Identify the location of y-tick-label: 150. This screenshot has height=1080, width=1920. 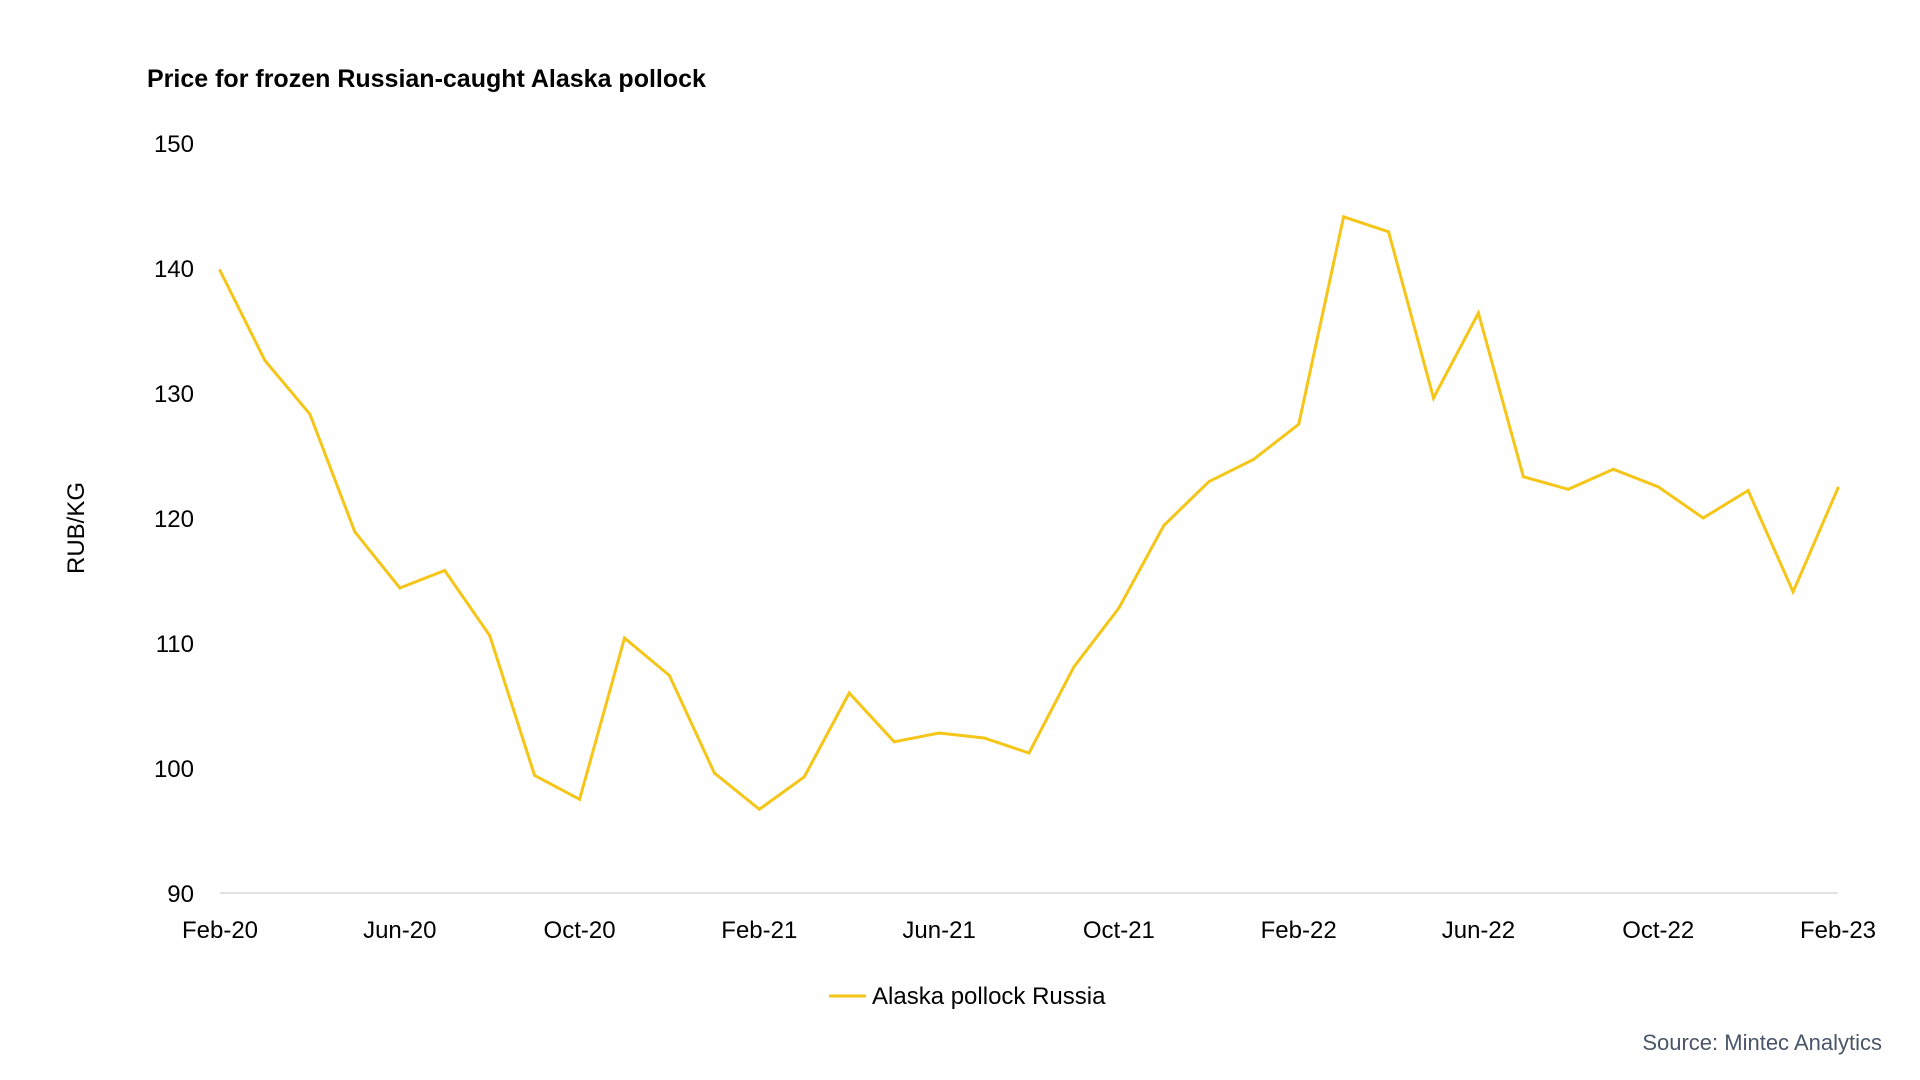
(174, 144).